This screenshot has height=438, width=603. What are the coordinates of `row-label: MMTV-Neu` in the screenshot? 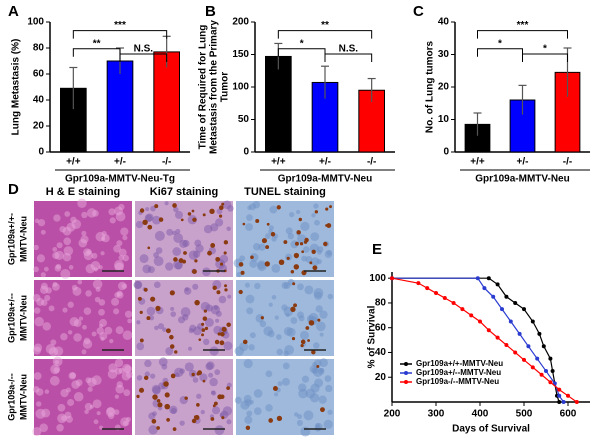 It's located at (23, 239).